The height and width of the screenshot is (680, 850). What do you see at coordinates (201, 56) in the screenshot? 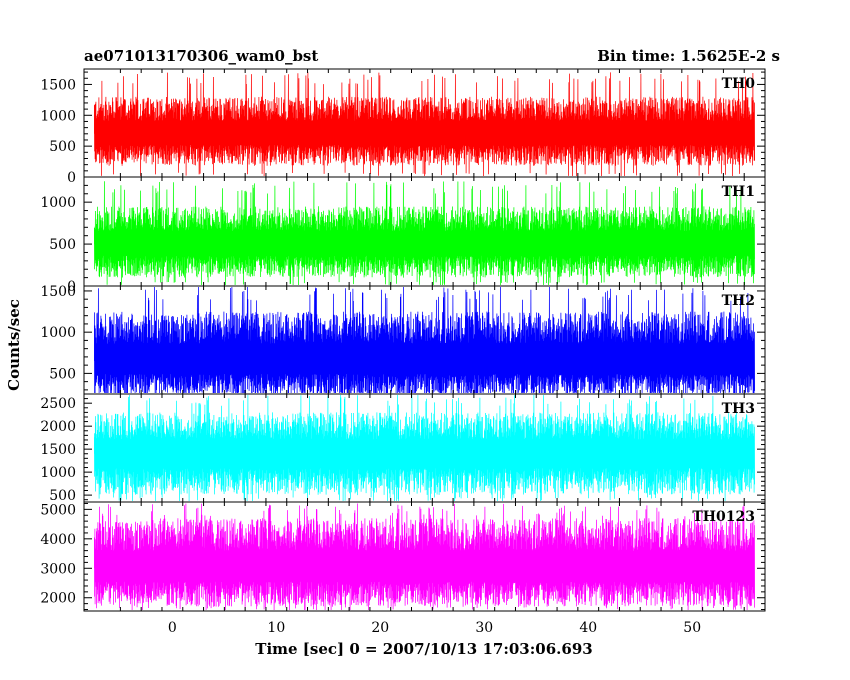
I see `chart-title: ae071013170306_wam0_bst` at bounding box center [201, 56].